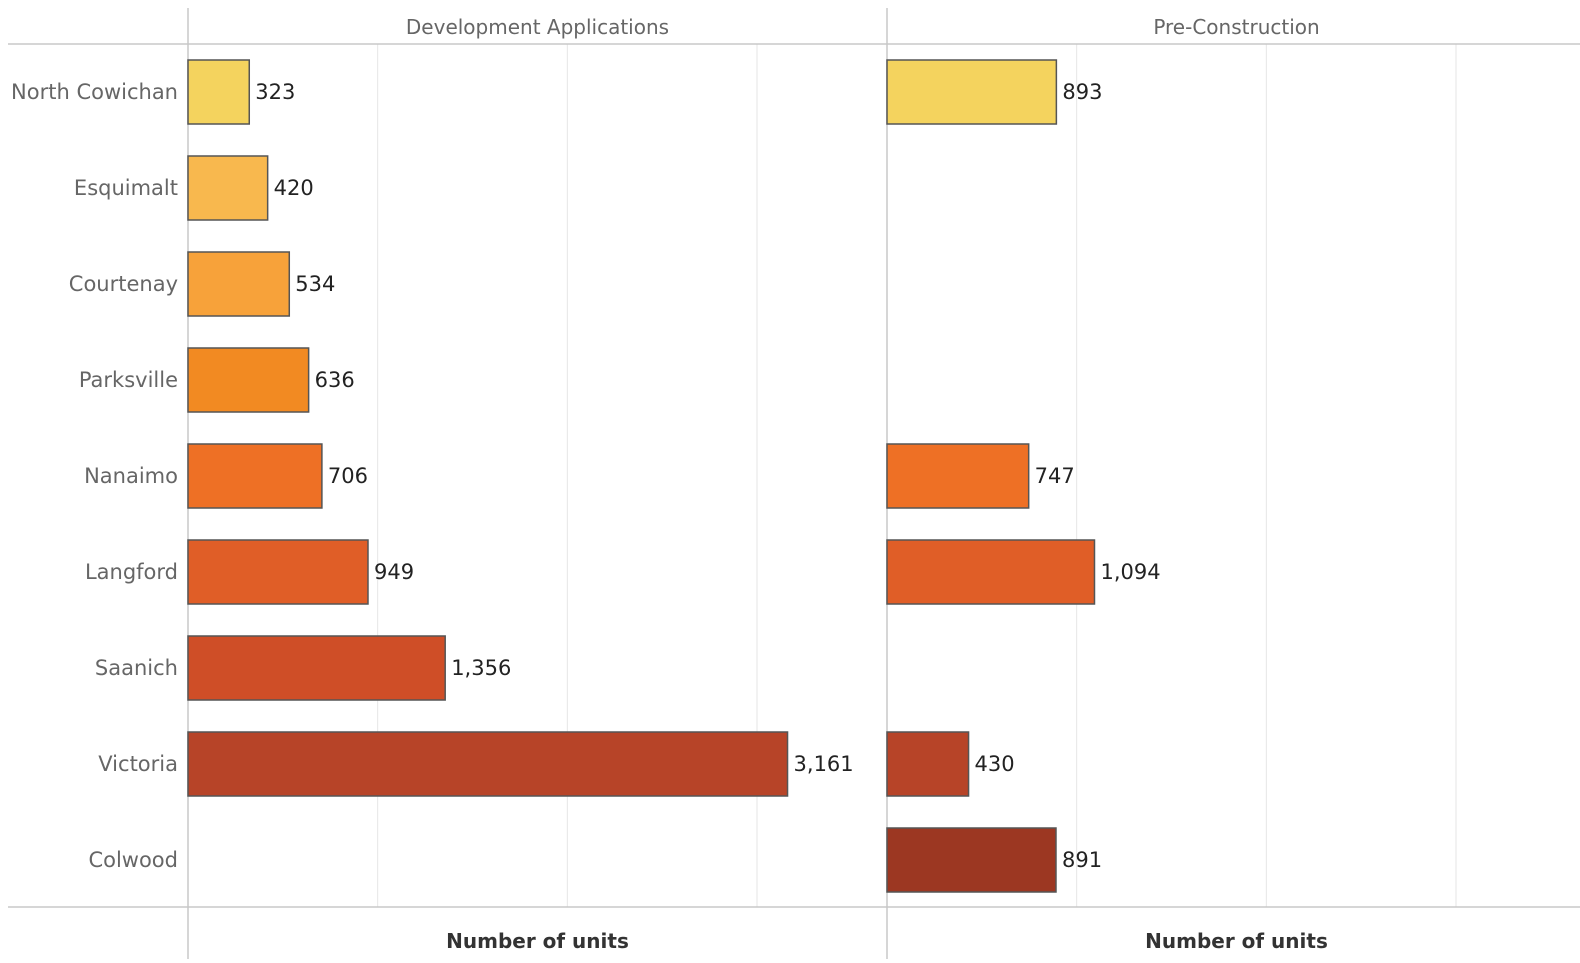 This screenshot has width=1580, height=963. I want to click on data-label: 706, so click(348, 476).